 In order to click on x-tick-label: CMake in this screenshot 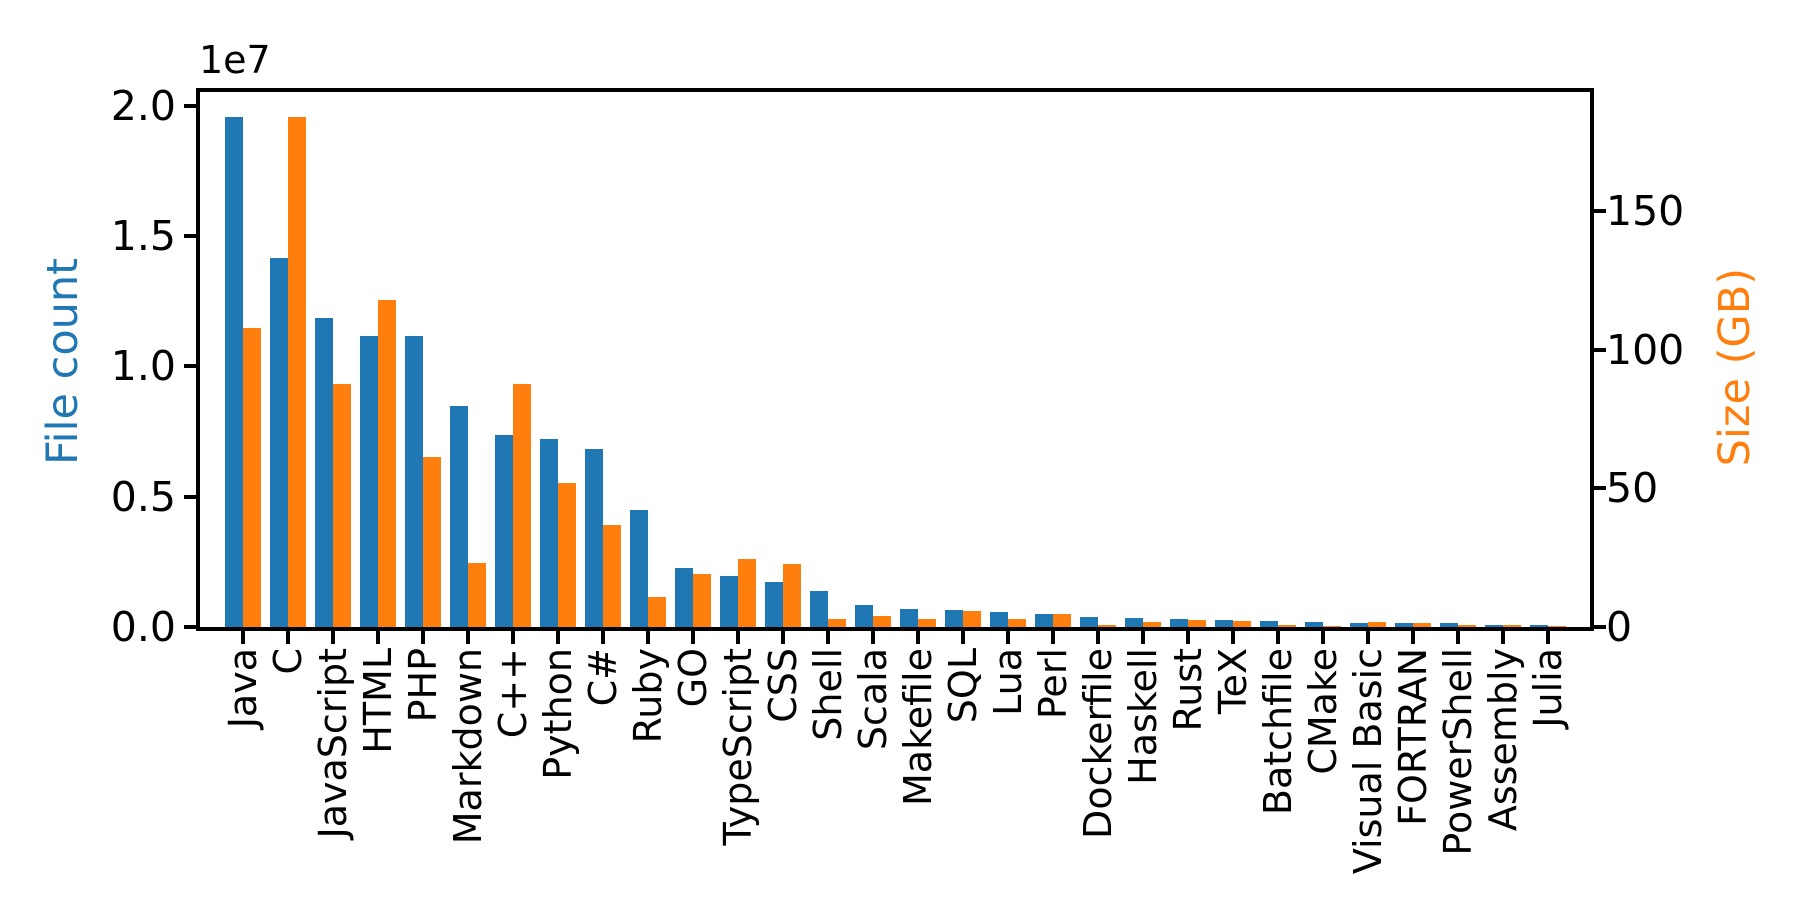, I will do `click(1323, 711)`.